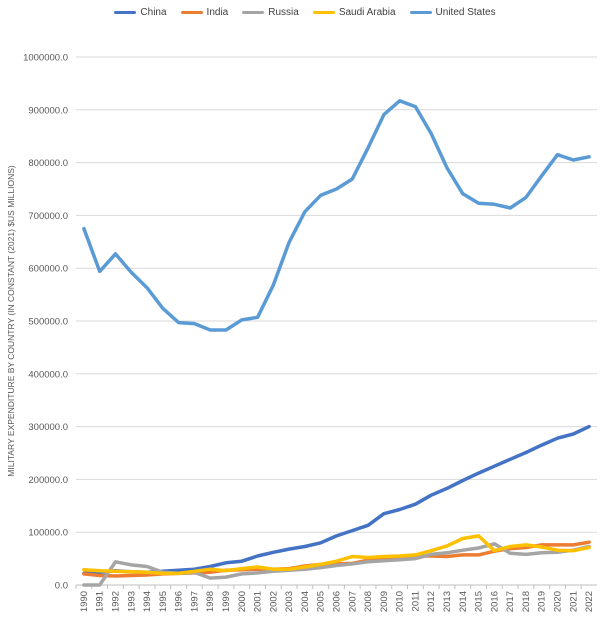  Describe the element at coordinates (368, 601) in the screenshot. I see `x-tick-label: 2008` at that location.